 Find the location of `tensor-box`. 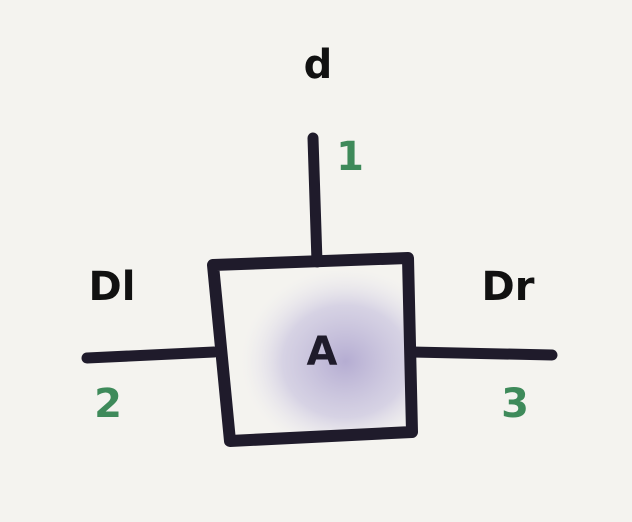

tensor-box is located at coordinates (312, 349).